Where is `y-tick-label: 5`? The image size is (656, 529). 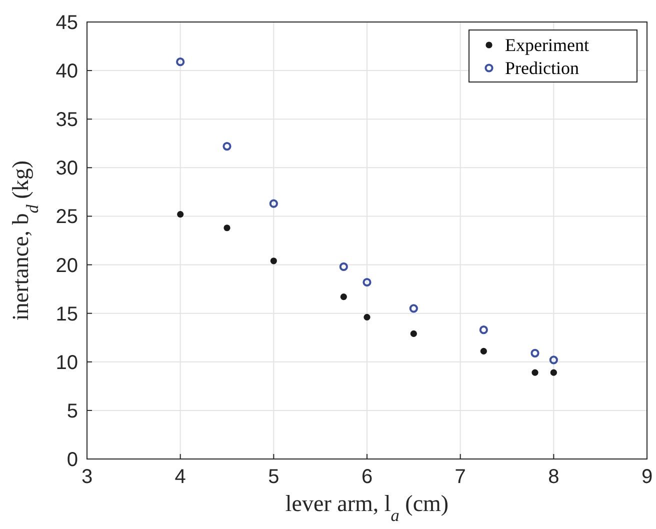 y-tick-label: 5 is located at coordinates (72, 411).